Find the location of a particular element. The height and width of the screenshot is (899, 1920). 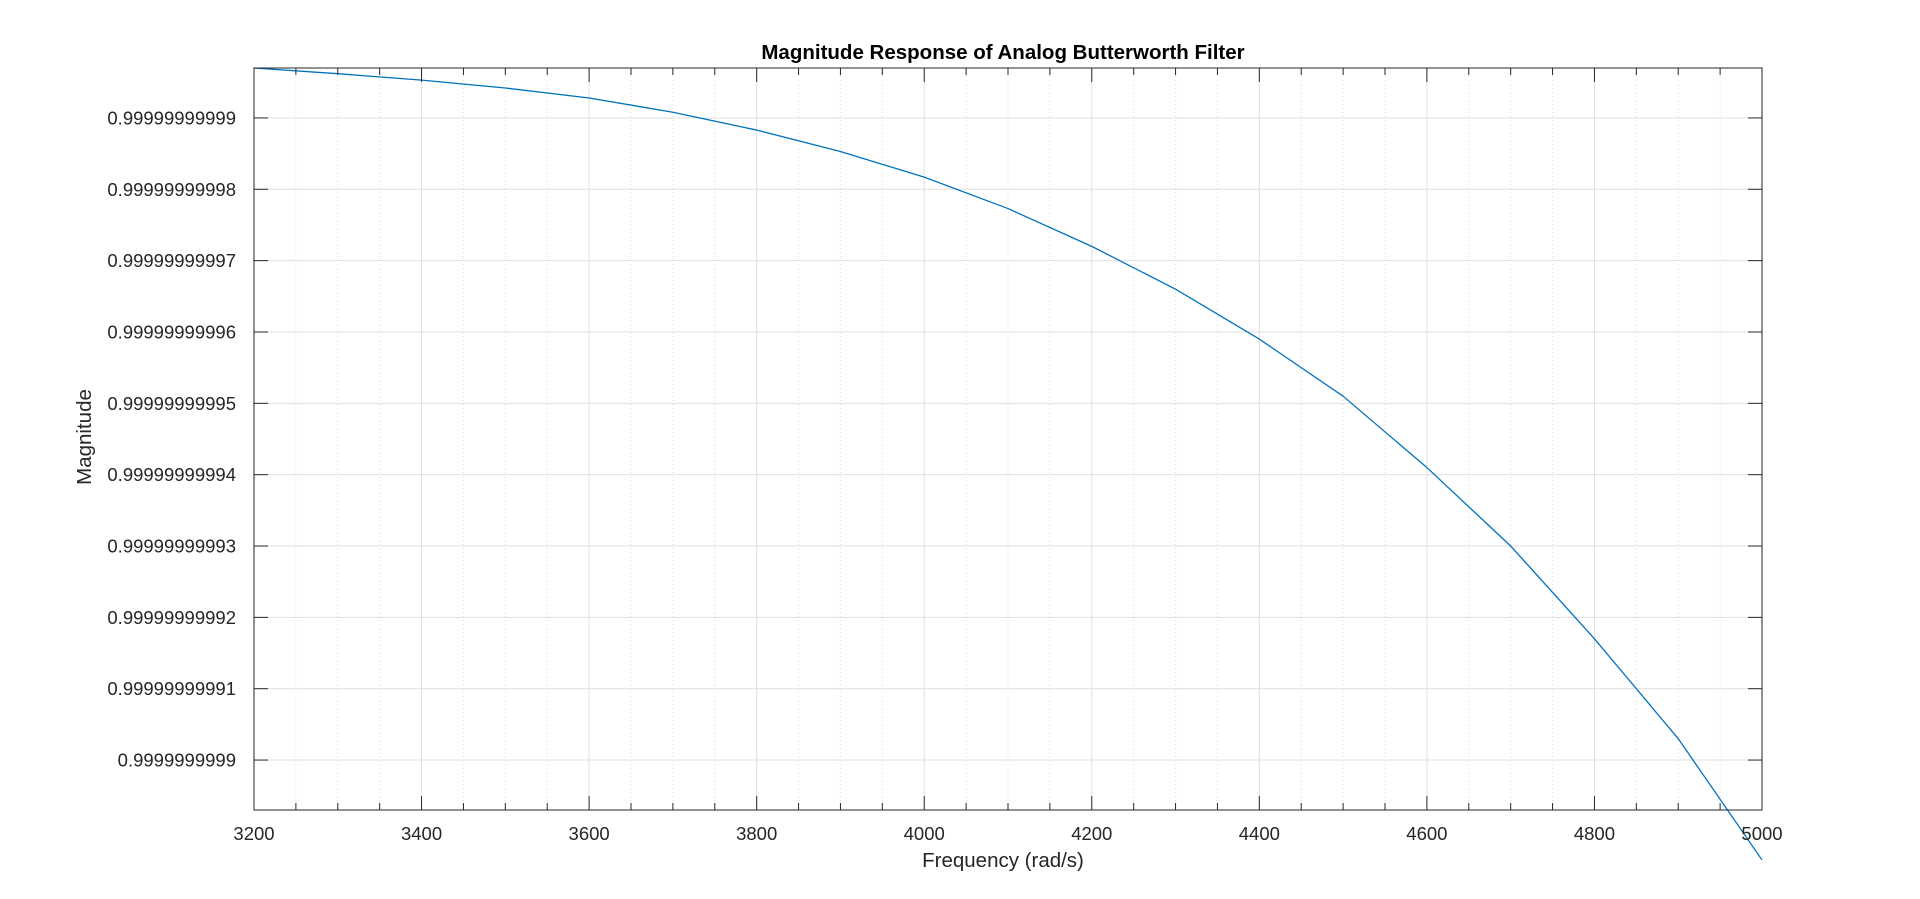

y-tick-label: 0.9999999999 is located at coordinates (177, 760).